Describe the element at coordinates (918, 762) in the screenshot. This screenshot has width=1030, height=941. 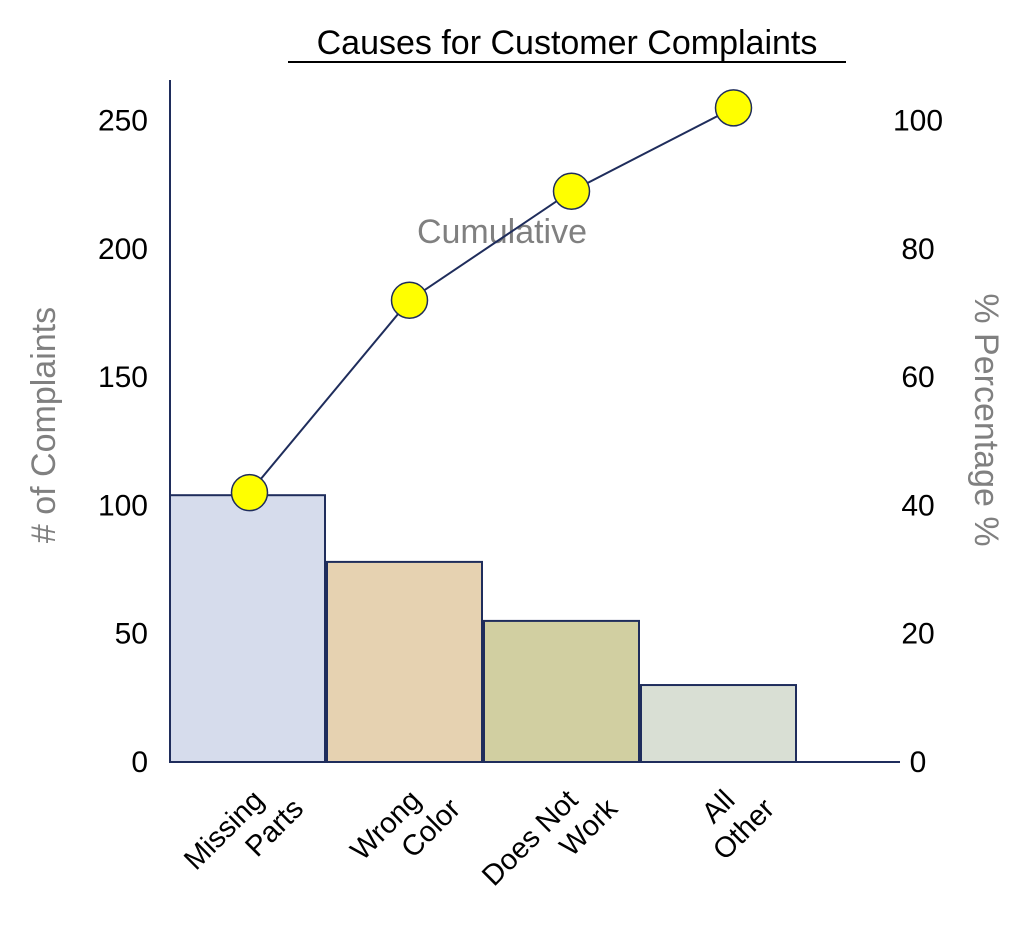
I see `y2-tick-label: 0` at that location.